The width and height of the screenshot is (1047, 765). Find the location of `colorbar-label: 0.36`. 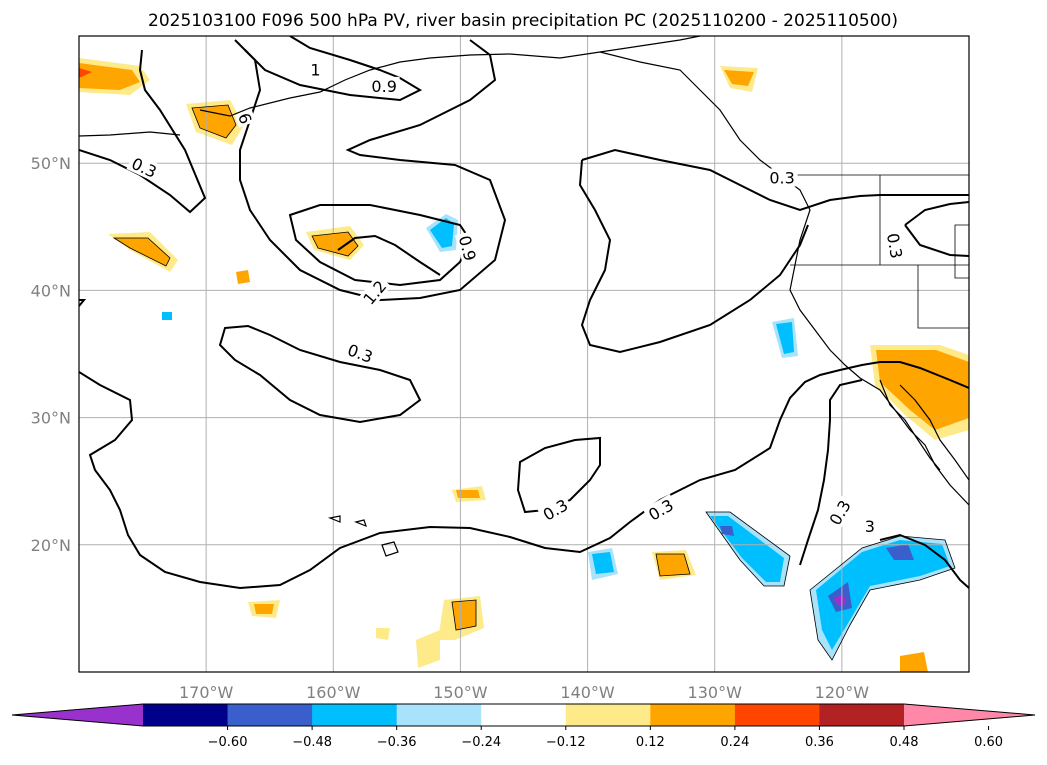

colorbar-label: 0.36 is located at coordinates (819, 742).